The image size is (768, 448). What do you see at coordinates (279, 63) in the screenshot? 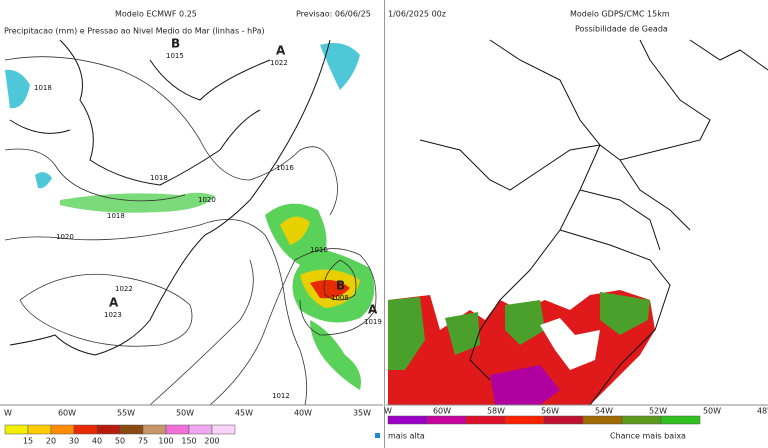
I see `pressure-value: 1022` at bounding box center [279, 63].